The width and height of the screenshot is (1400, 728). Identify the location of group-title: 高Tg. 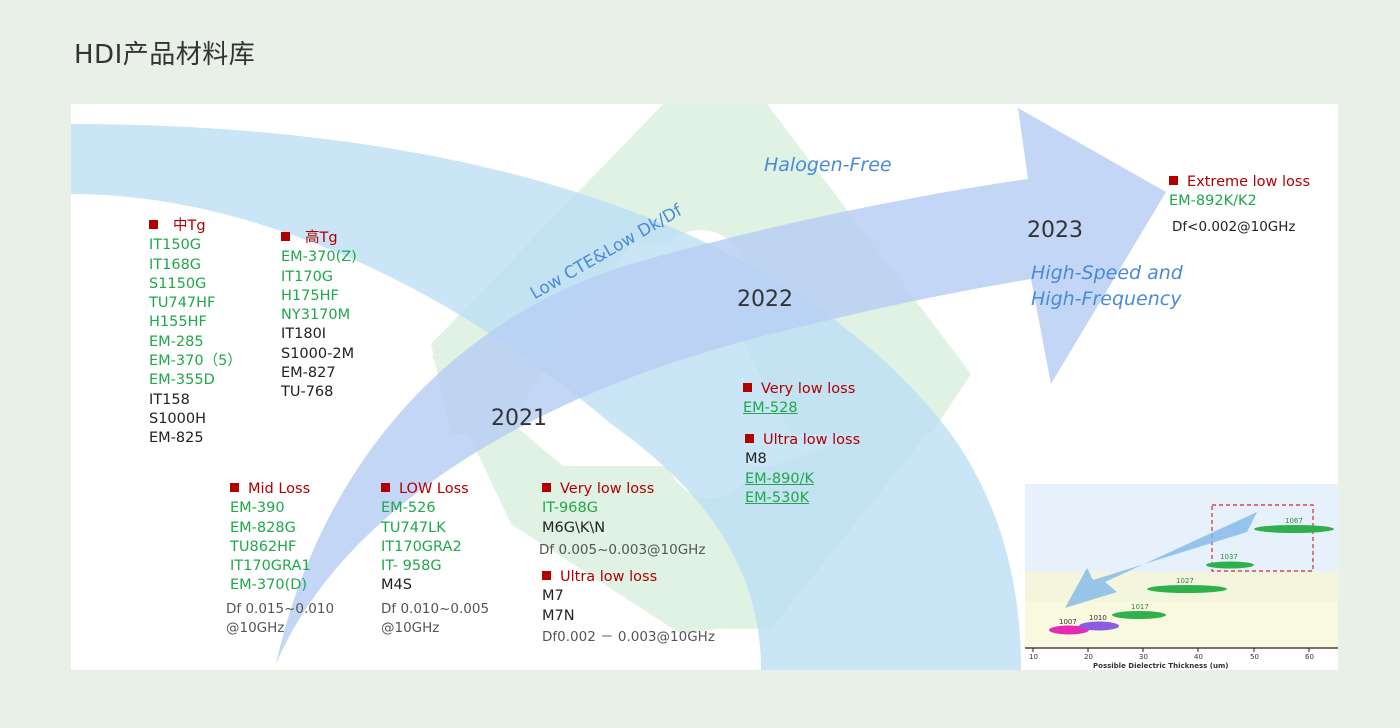
(319, 238).